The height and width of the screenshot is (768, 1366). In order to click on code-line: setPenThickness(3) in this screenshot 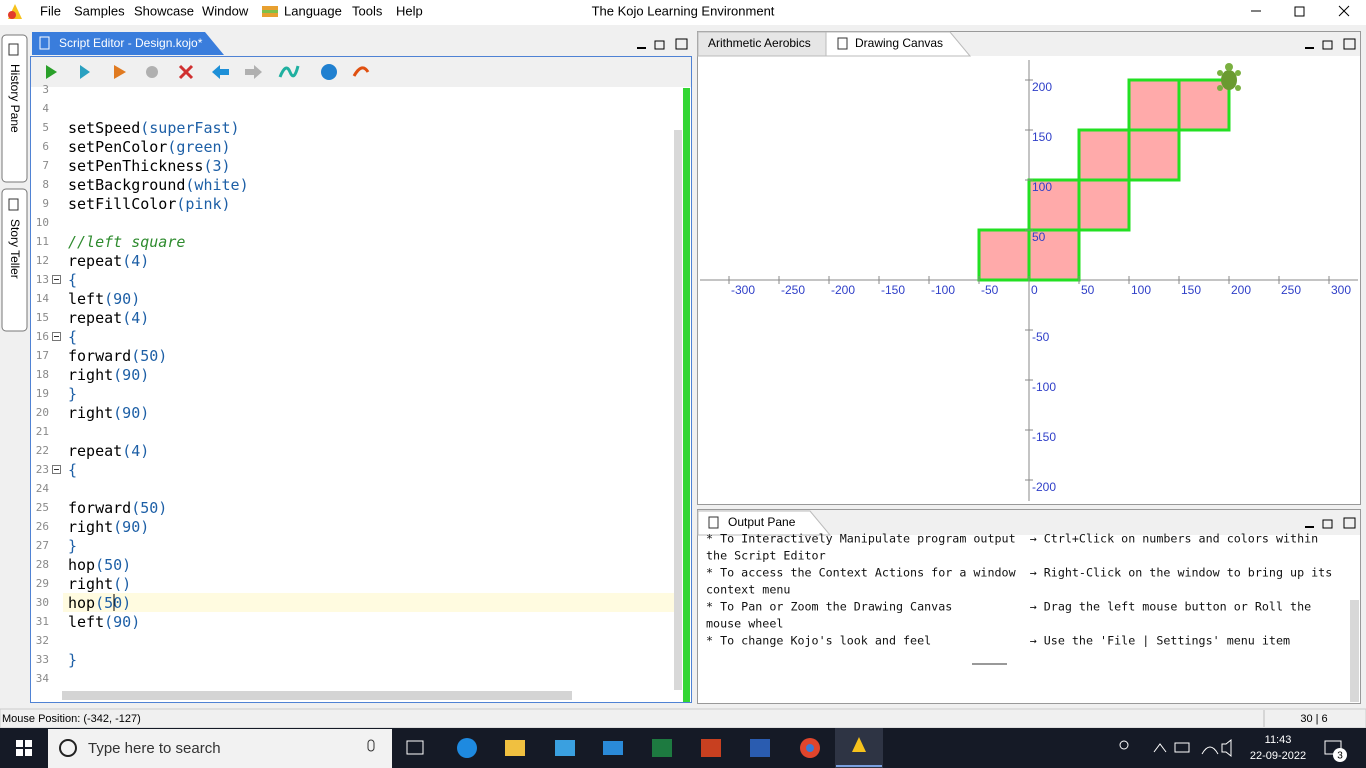, I will do `click(149, 166)`.